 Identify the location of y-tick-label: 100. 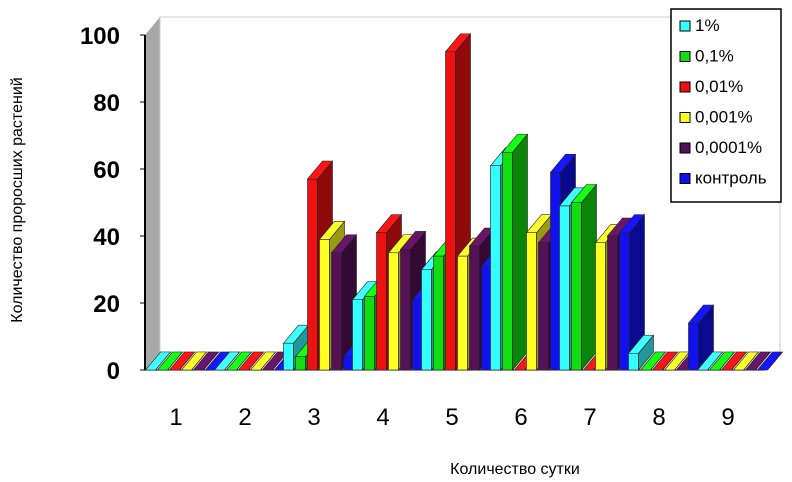
(100, 36).